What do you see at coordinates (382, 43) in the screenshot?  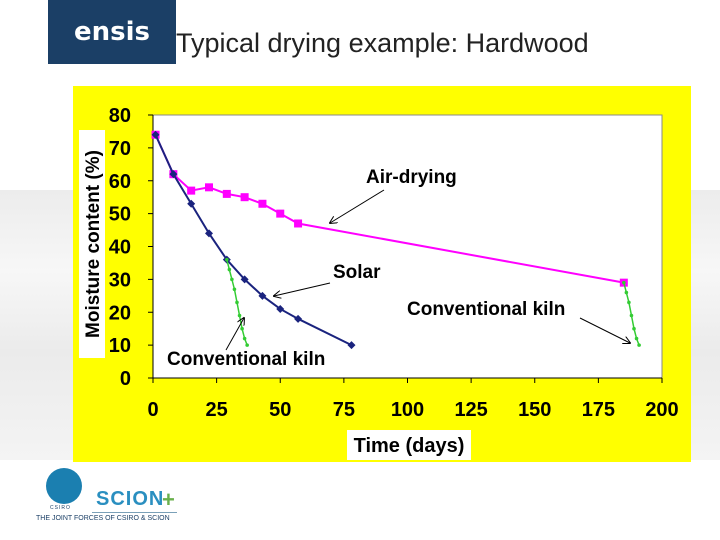 I see `slide-title: Typical drying example: Hardwood` at bounding box center [382, 43].